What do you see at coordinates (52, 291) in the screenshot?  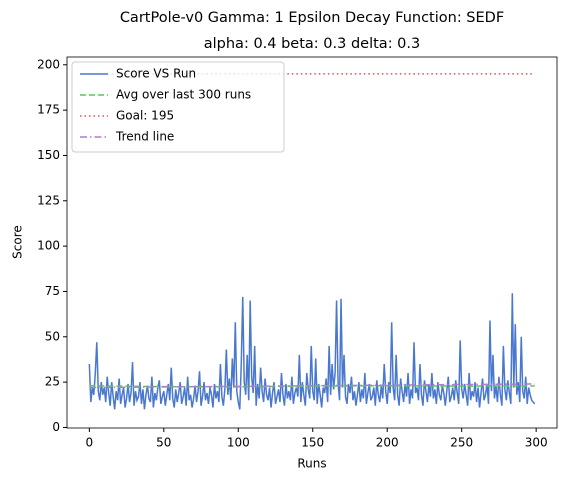 I see `y-tick-label: 75` at bounding box center [52, 291].